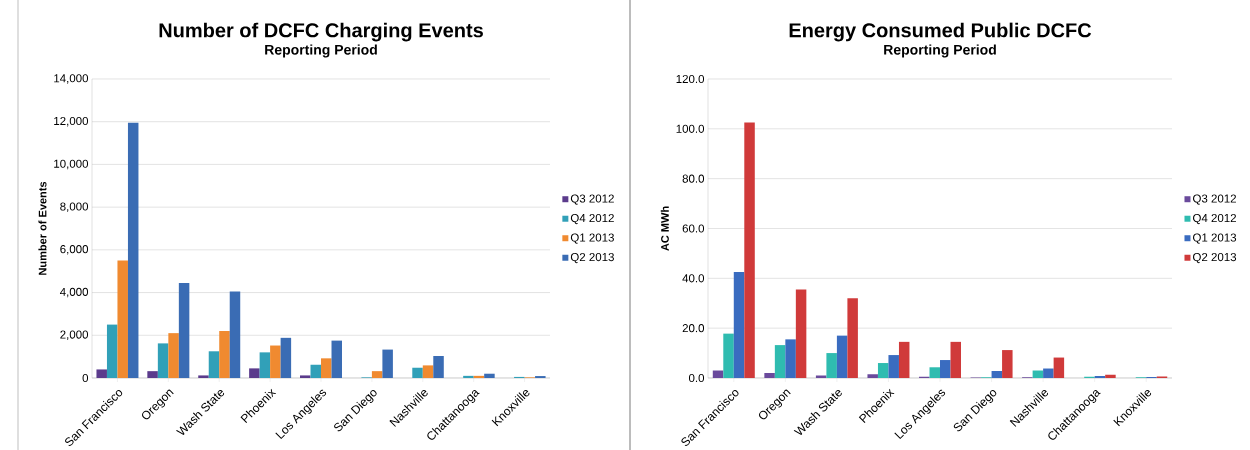  I want to click on y-tick-label: 6,000, so click(74, 250).